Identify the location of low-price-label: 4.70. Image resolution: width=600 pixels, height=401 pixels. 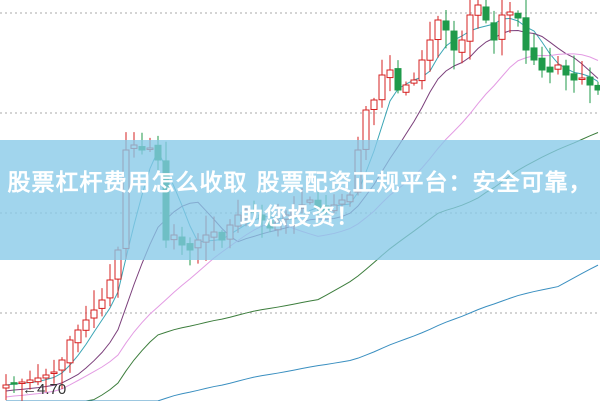
(52, 389).